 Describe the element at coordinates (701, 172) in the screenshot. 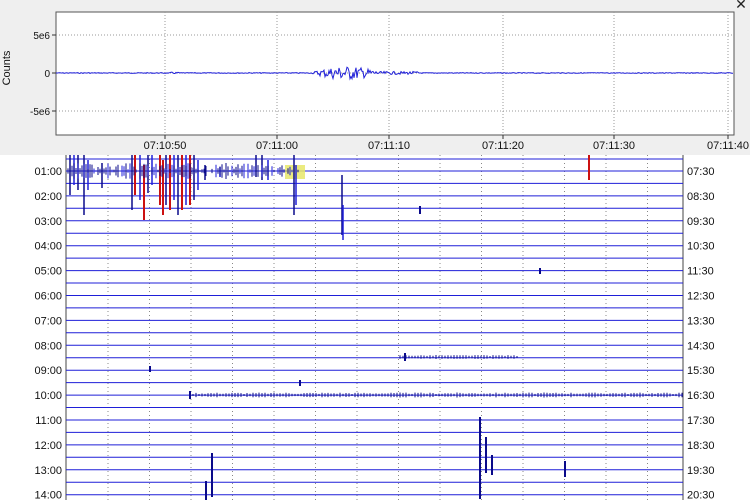

I see `right-time-label: 07:30` at that location.